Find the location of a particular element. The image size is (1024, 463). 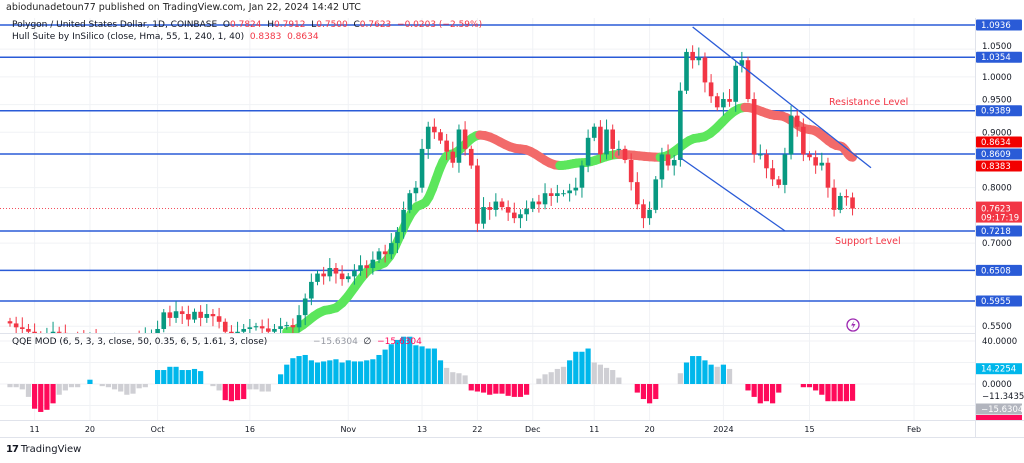

qqe-signal-badge is located at coordinates (999, 417).